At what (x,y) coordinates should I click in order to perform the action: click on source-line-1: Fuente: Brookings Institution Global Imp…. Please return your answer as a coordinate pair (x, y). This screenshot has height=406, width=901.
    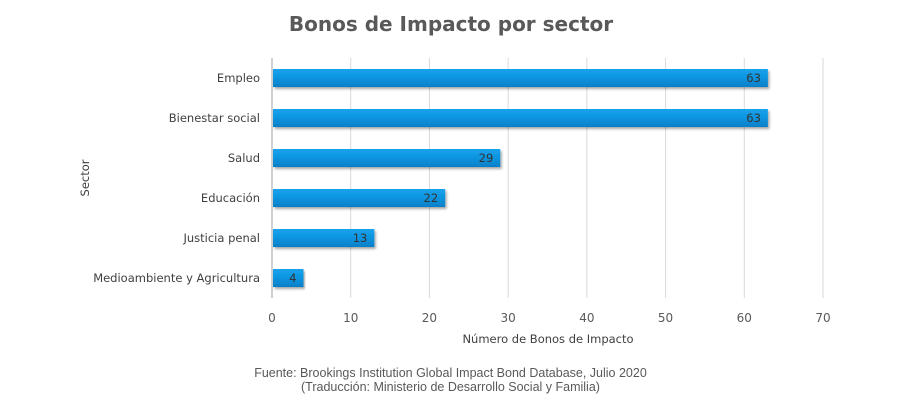
    Looking at the image, I should click on (450, 373).